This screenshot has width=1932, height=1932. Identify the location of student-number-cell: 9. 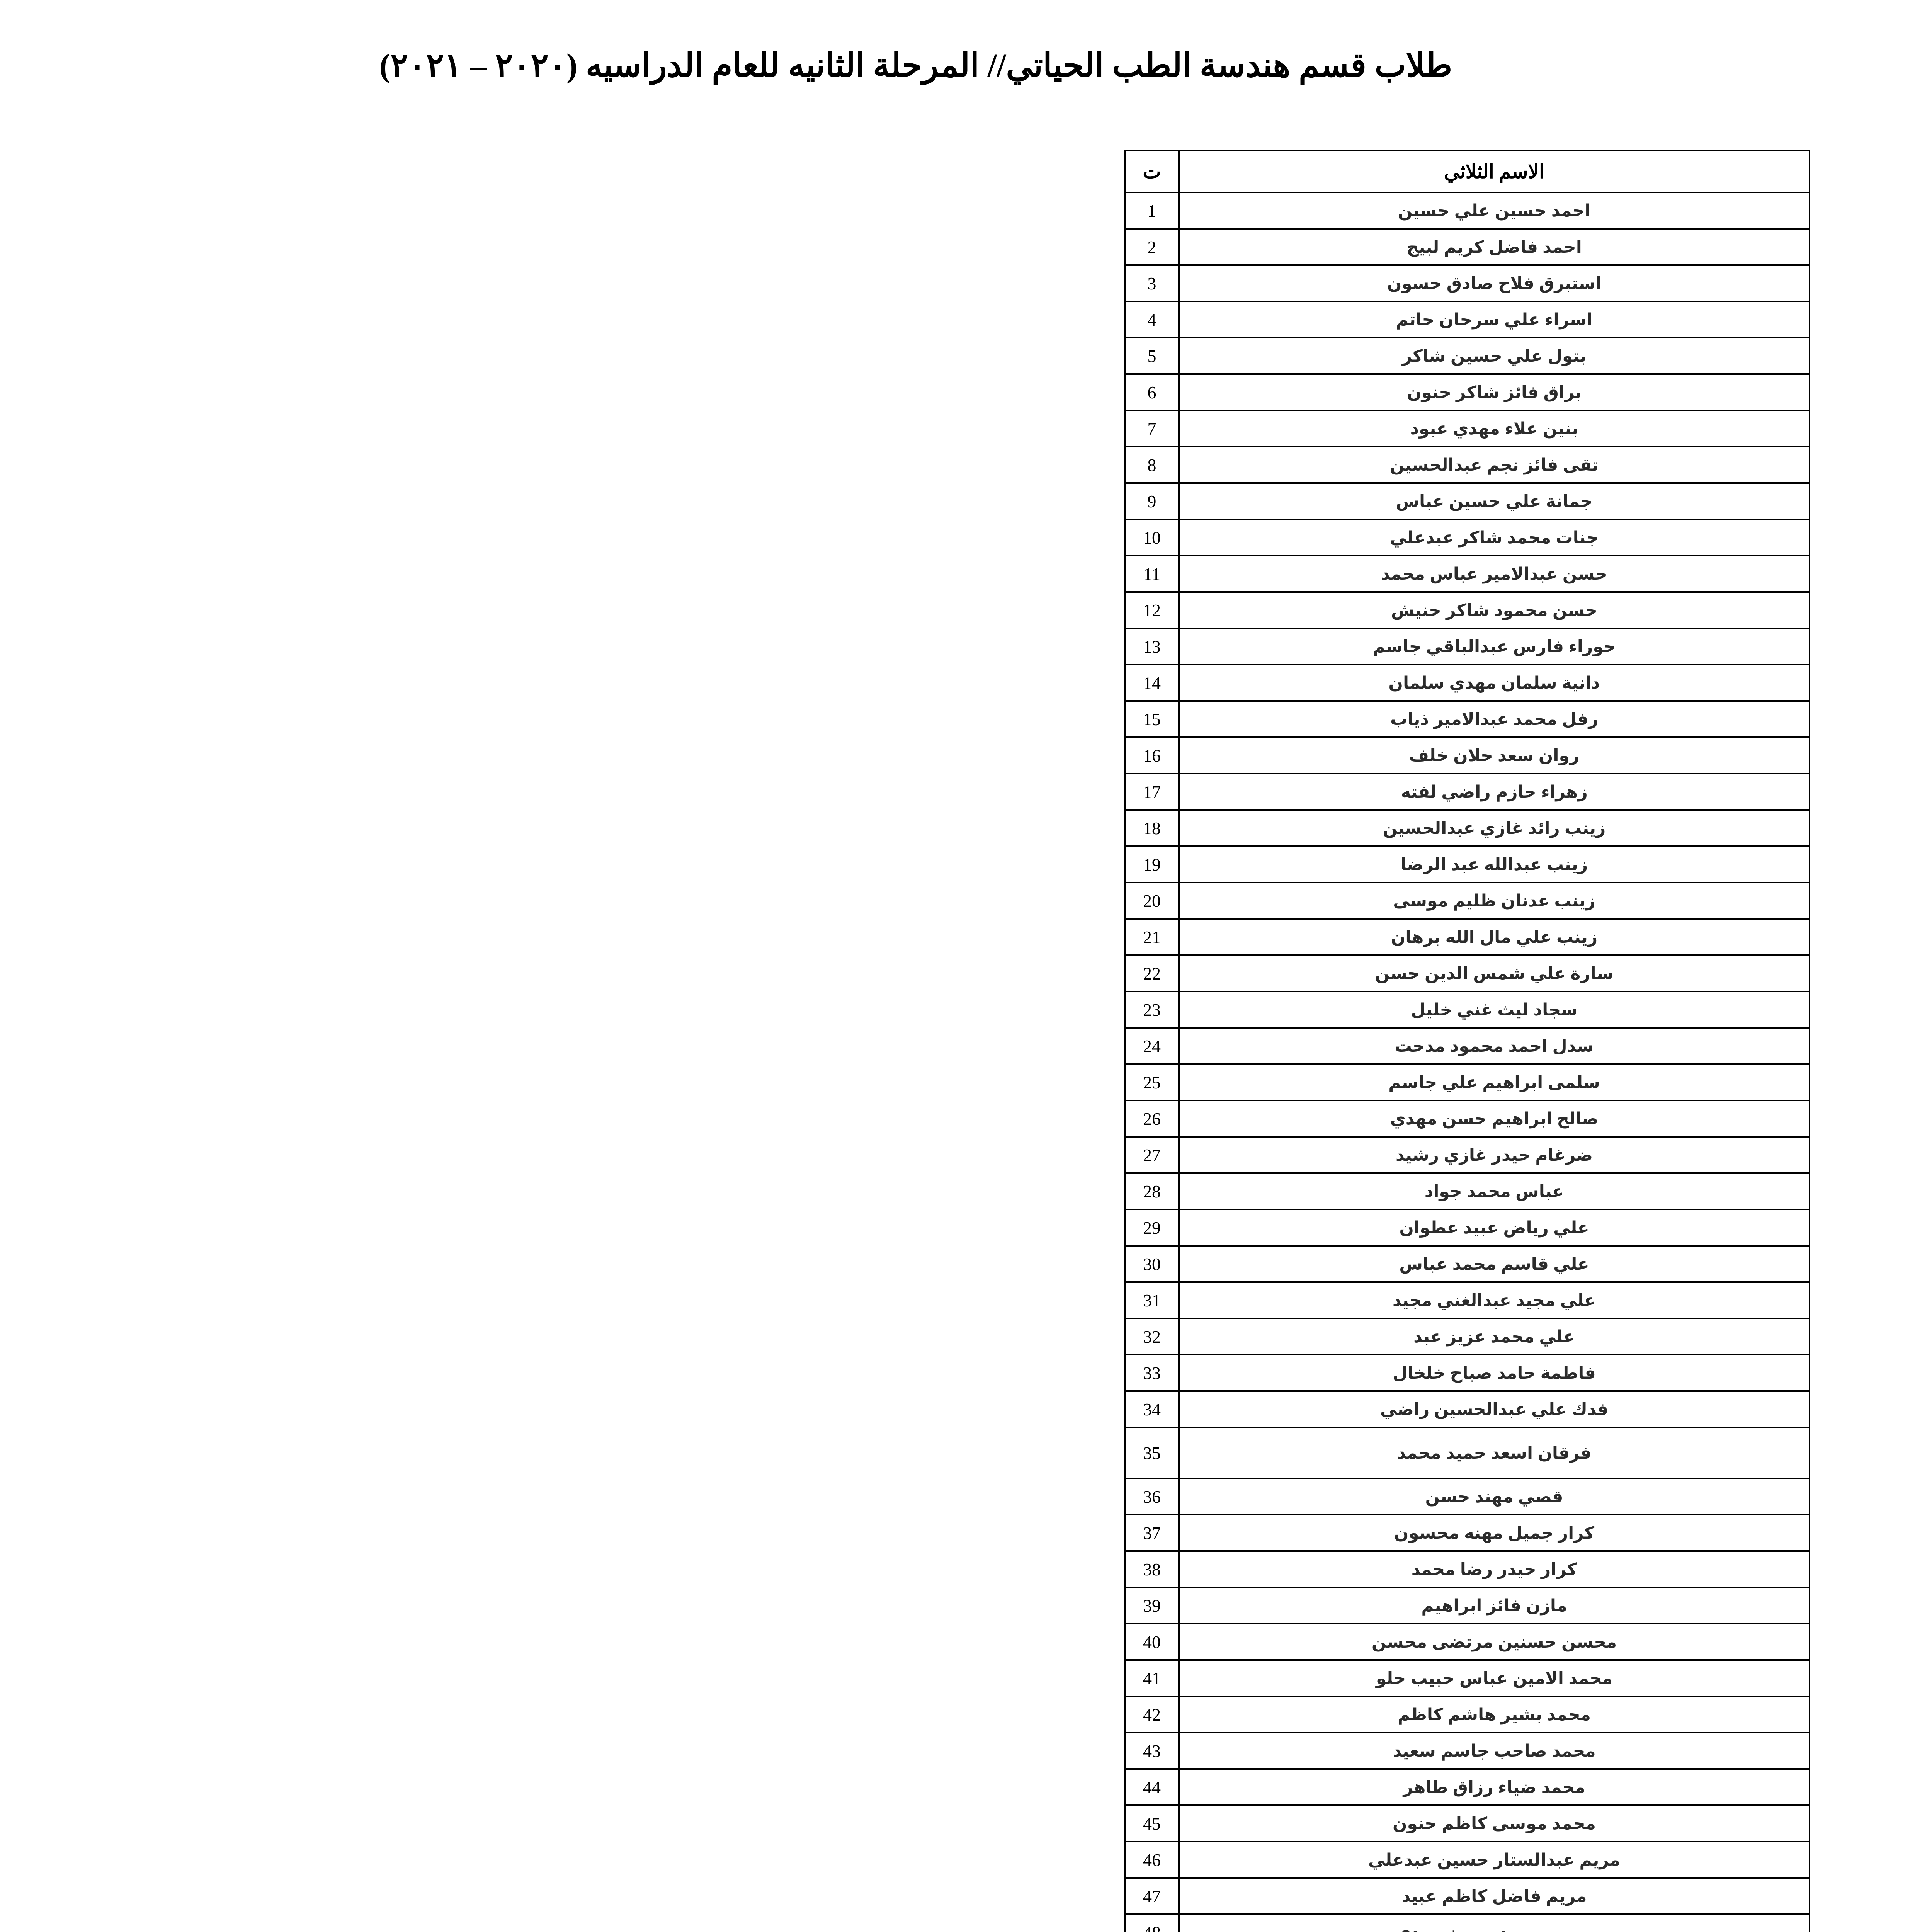
(1152, 501).